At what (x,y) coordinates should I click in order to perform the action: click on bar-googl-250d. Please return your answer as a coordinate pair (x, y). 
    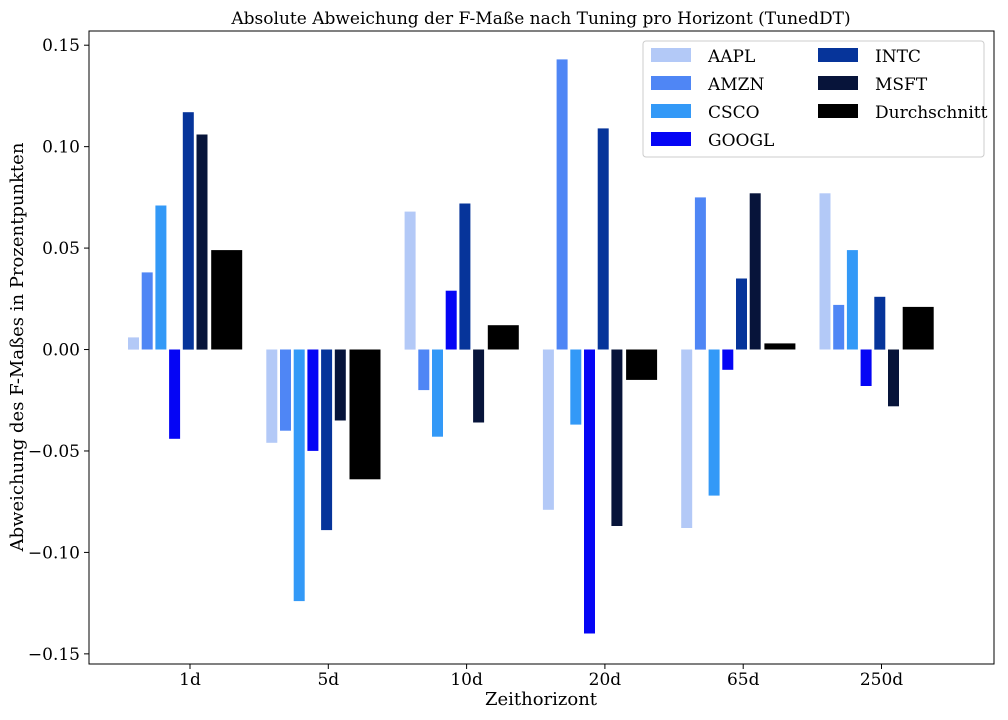
    Looking at the image, I should click on (866, 367).